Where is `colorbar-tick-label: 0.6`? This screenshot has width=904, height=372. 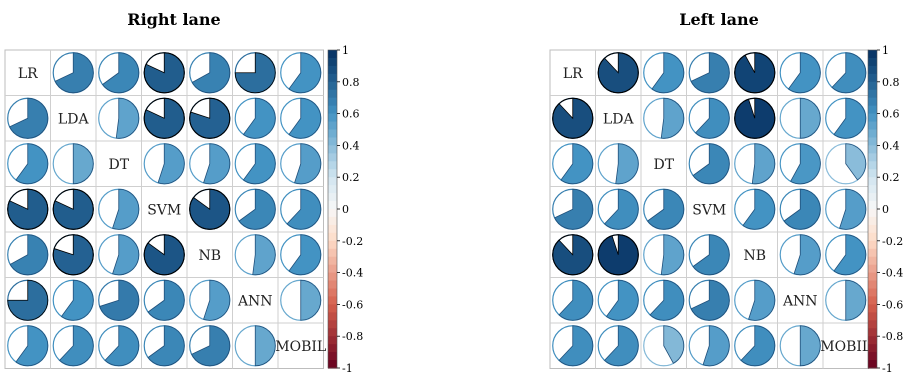 colorbar-tick-label: 0.6 is located at coordinates (891, 114).